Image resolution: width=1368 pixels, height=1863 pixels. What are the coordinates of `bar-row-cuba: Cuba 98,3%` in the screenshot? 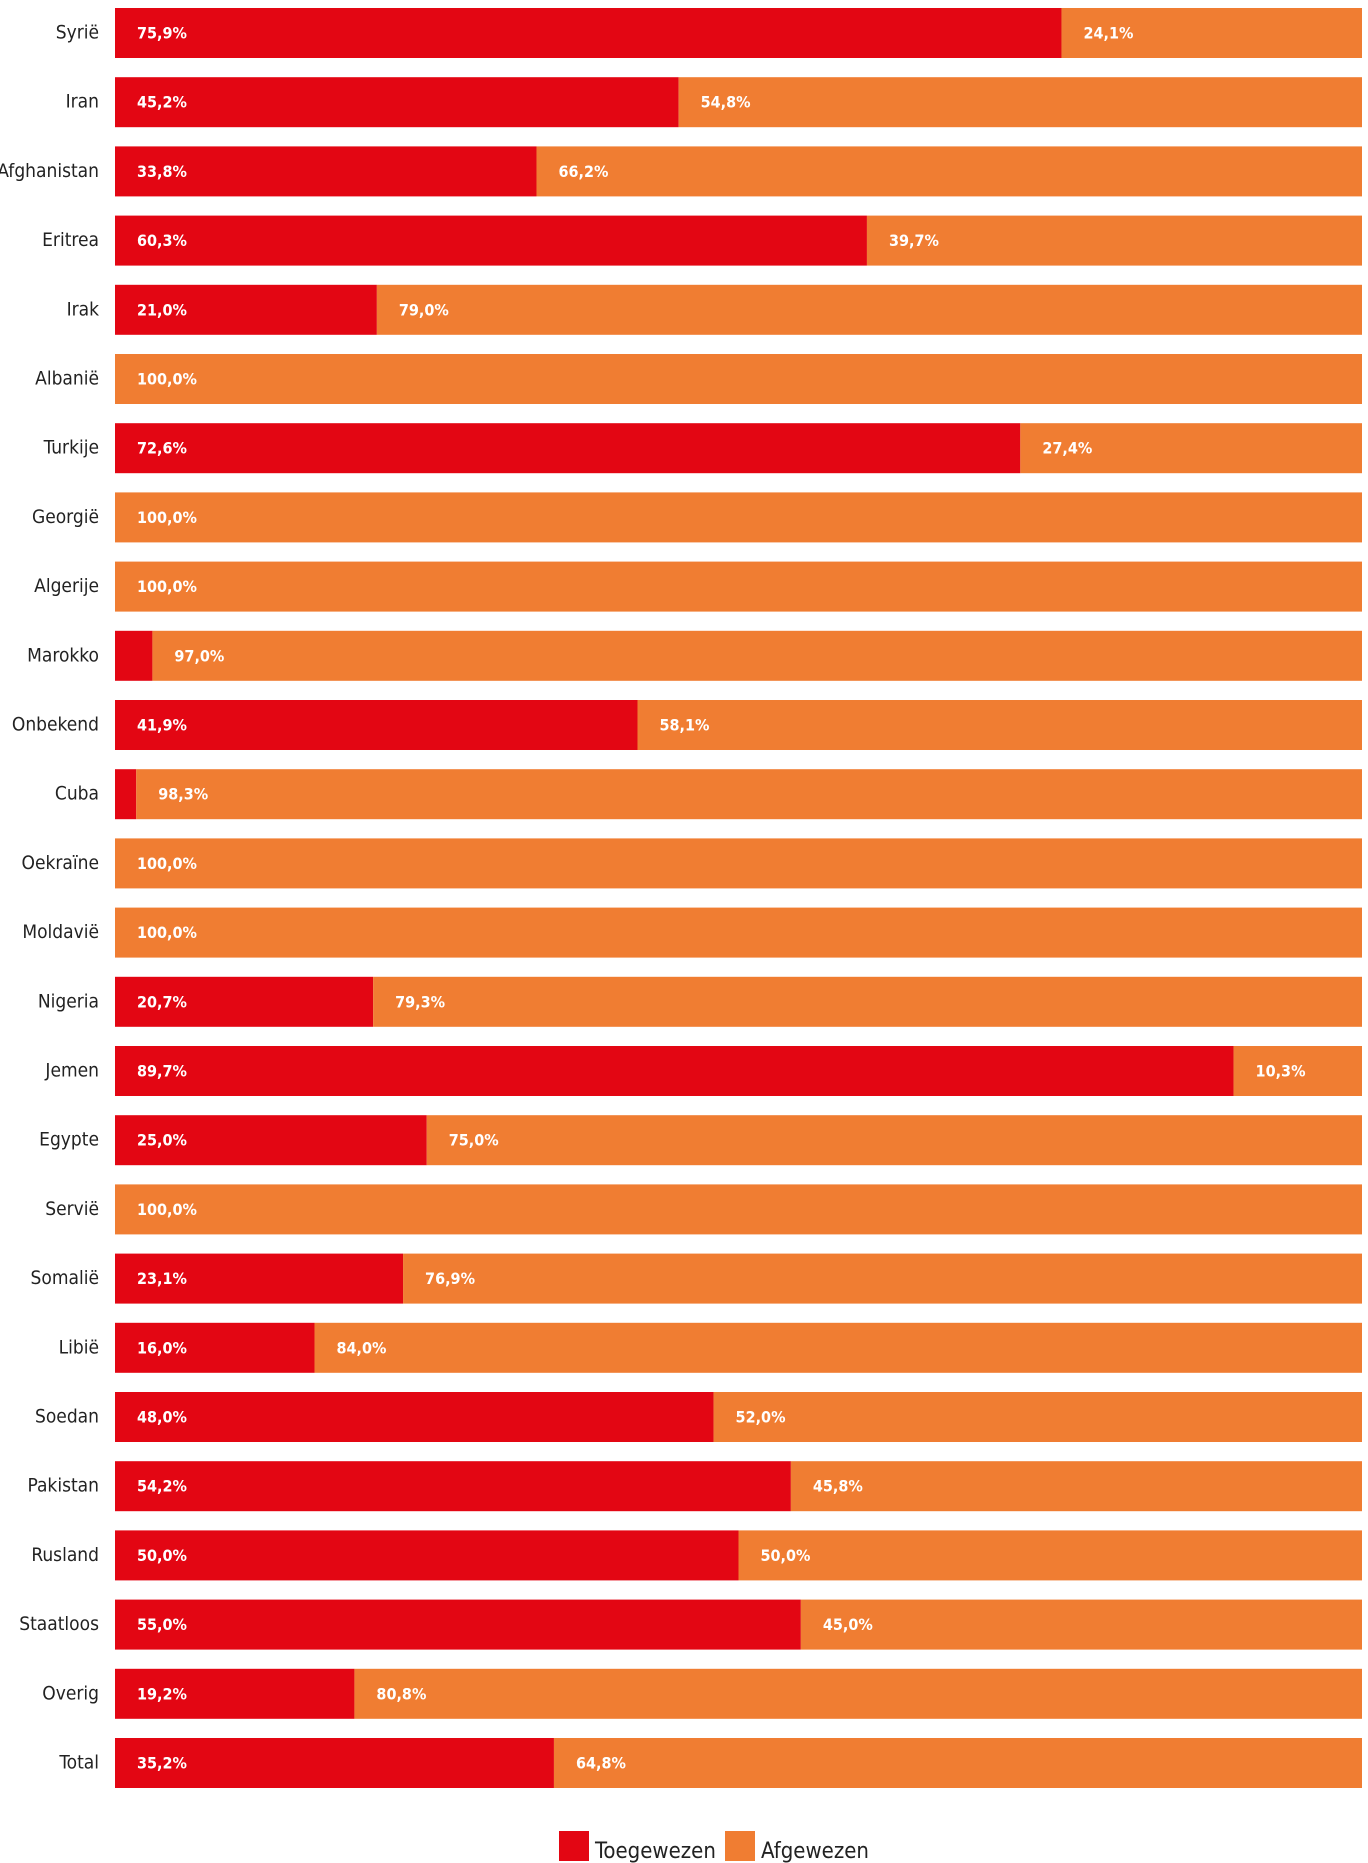 It's located at (709, 794).